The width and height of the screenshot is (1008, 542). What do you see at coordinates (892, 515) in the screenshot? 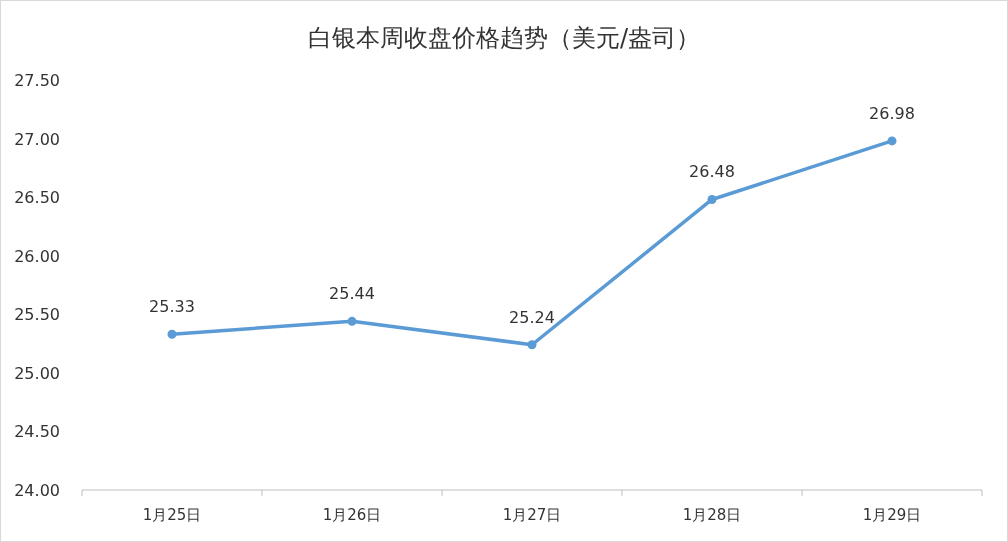
I see `x-tick-label: 1月29日` at bounding box center [892, 515].